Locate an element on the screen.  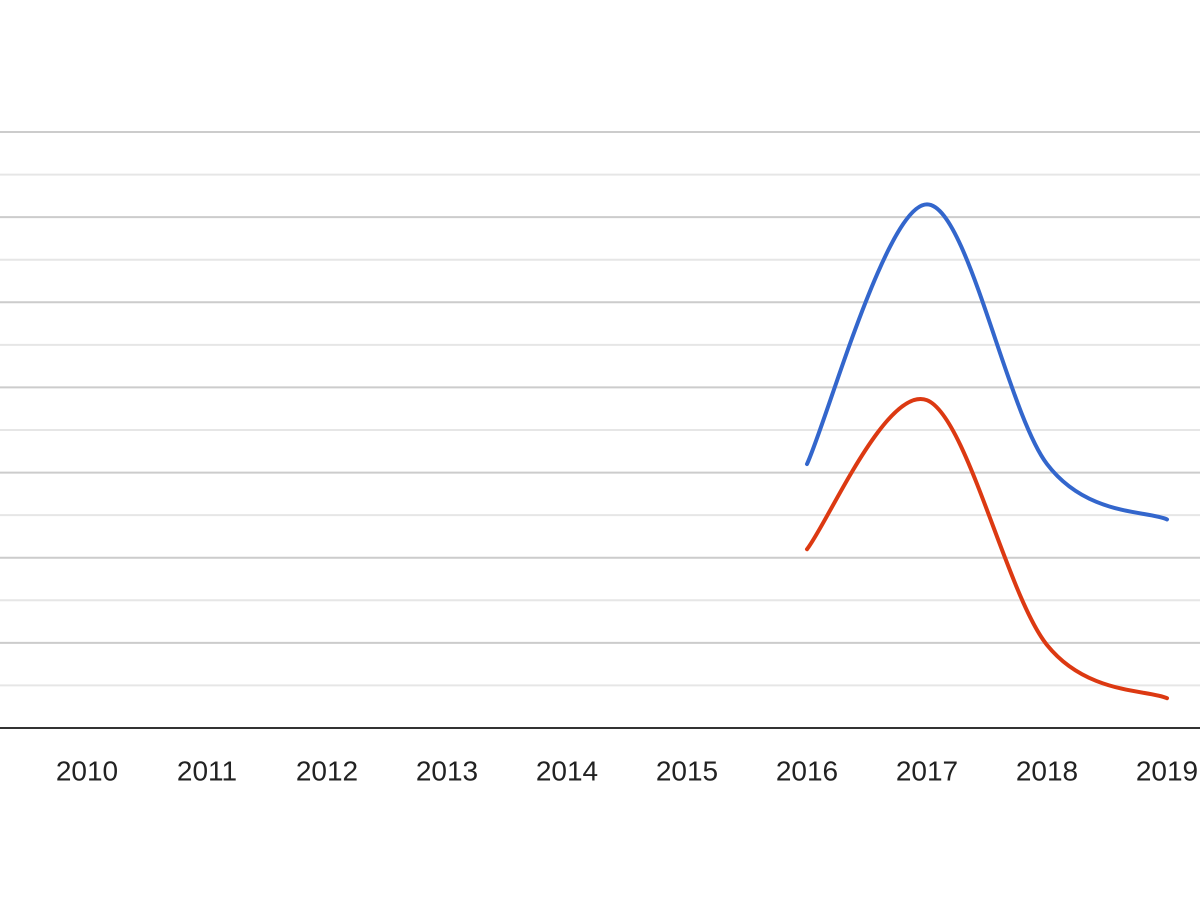
x-tick-label: 2010 is located at coordinates (87, 770).